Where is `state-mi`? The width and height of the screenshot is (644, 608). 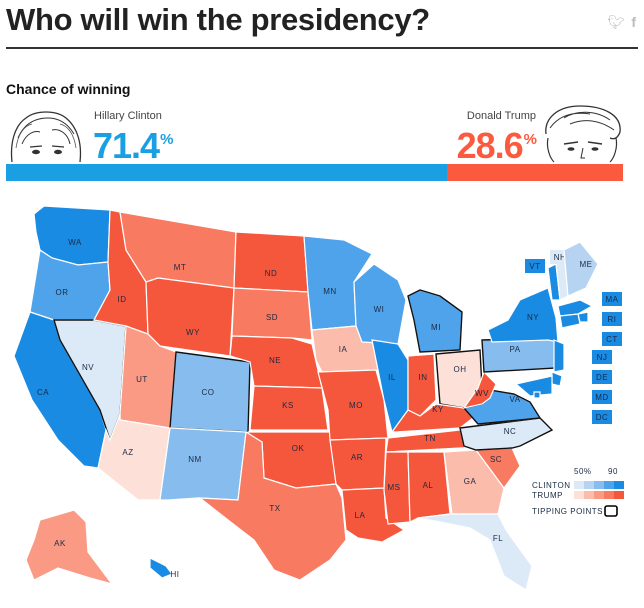
state-mi is located at coordinates (435, 321).